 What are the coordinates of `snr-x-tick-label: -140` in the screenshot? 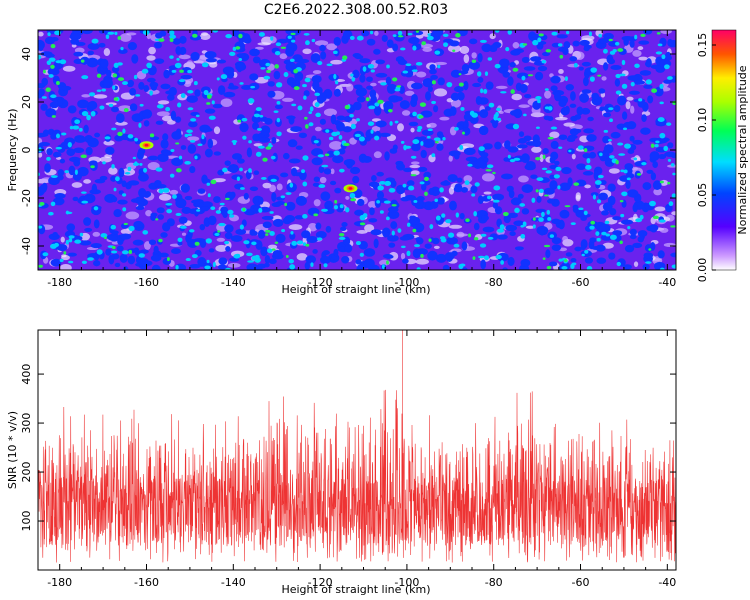 It's located at (233, 582).